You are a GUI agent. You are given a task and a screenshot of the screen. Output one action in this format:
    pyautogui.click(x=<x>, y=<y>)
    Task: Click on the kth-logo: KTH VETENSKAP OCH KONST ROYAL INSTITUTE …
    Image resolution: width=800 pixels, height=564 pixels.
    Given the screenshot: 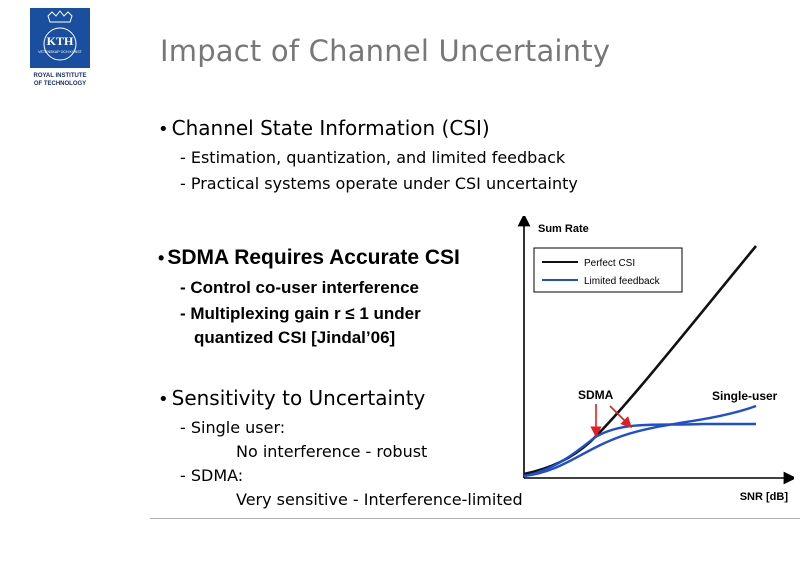 What is the action you would take?
    pyautogui.click(x=60, y=52)
    